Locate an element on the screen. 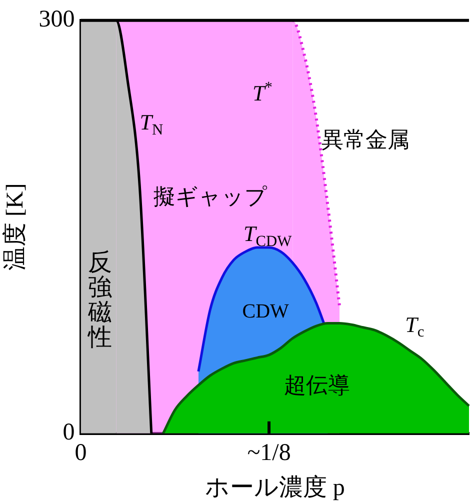 The height and width of the screenshot is (503, 475). y-axis-title: 温度 [K] is located at coordinates (15, 227).